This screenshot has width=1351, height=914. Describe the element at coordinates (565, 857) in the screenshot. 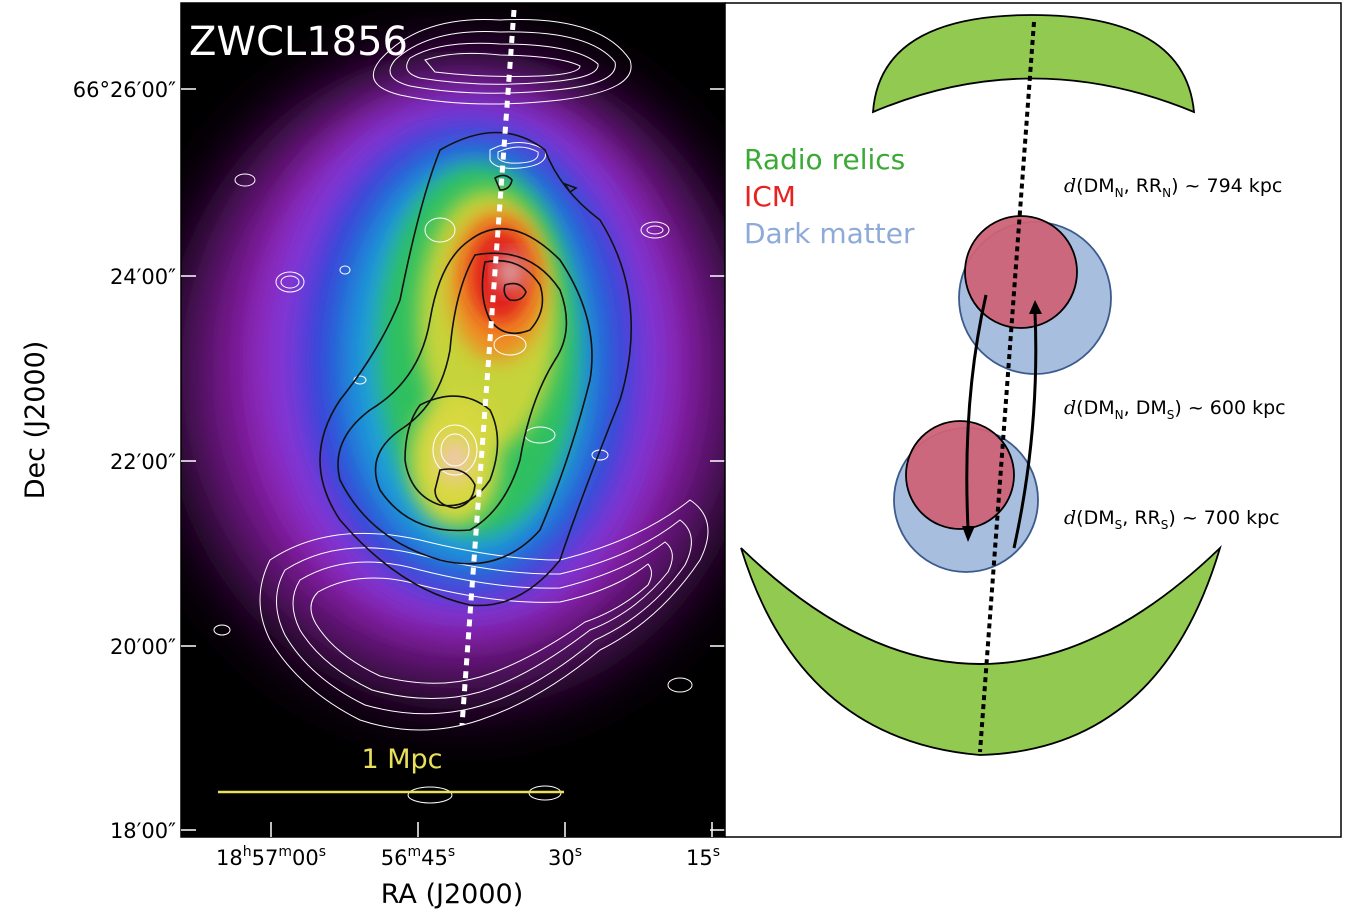

I see `ra-tick-label: 30s` at that location.